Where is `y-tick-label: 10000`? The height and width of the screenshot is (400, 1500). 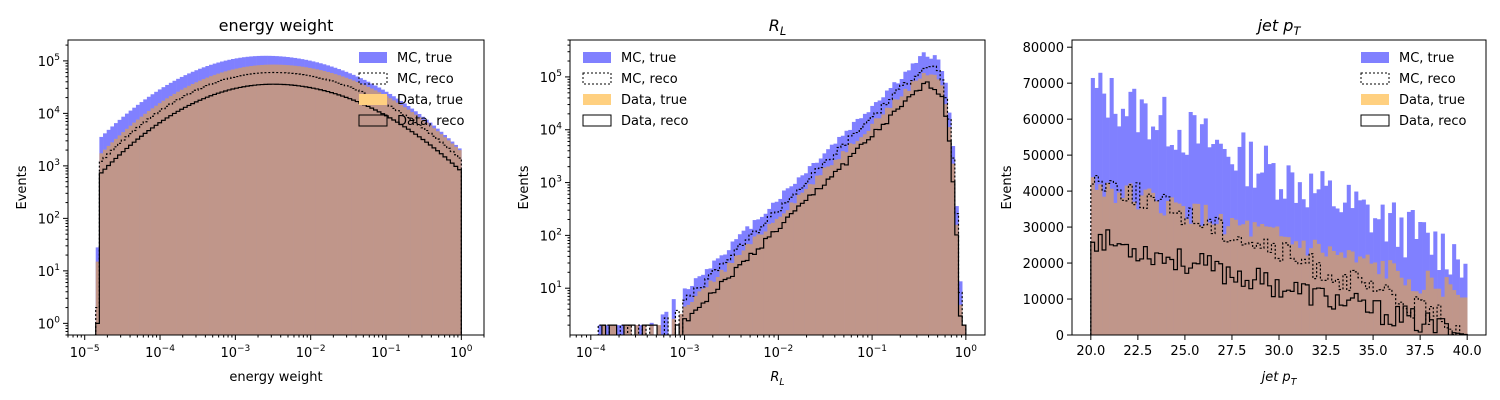 y-tick-label: 10000 is located at coordinates (1043, 300).